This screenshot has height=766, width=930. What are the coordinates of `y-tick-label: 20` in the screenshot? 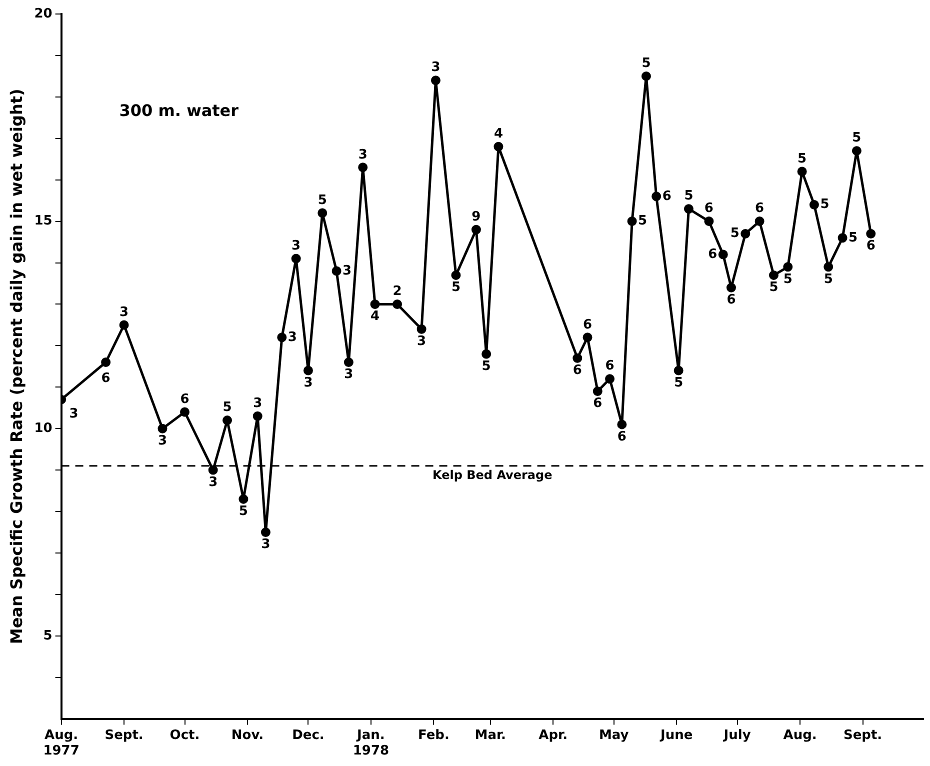 It's located at (43, 14).